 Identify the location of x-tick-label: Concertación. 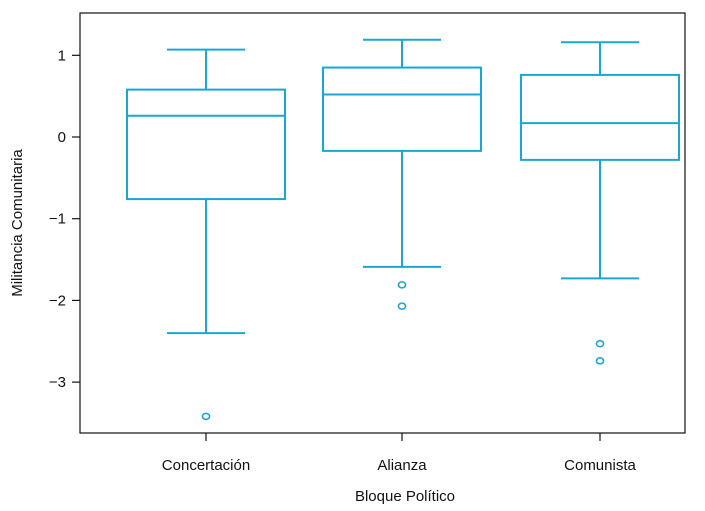
(206, 465).